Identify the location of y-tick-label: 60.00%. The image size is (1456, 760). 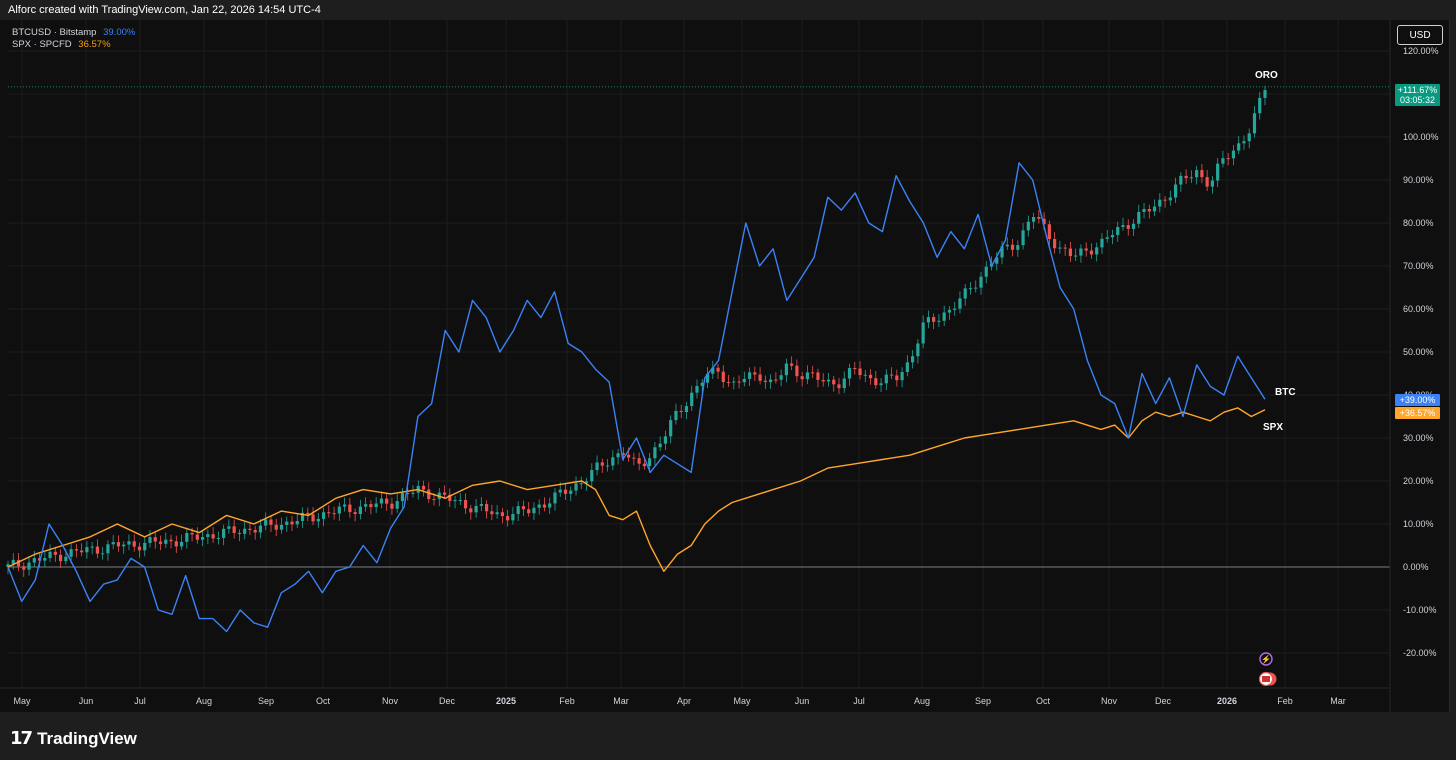
(1418, 309).